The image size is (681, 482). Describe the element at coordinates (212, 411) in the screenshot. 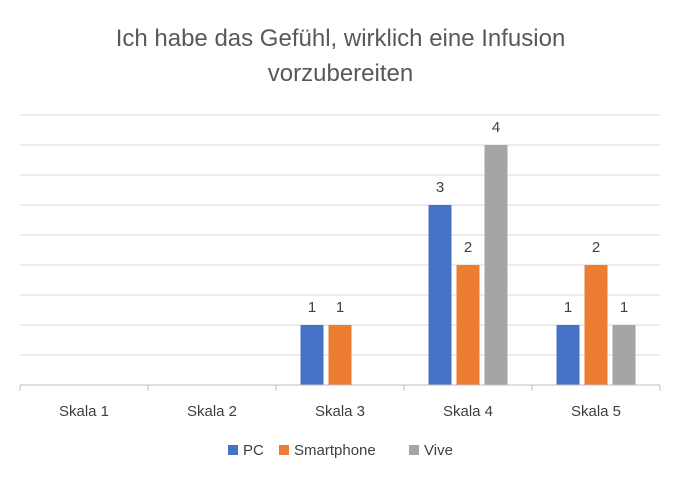

I see `x-tick-label: Skala 2` at that location.